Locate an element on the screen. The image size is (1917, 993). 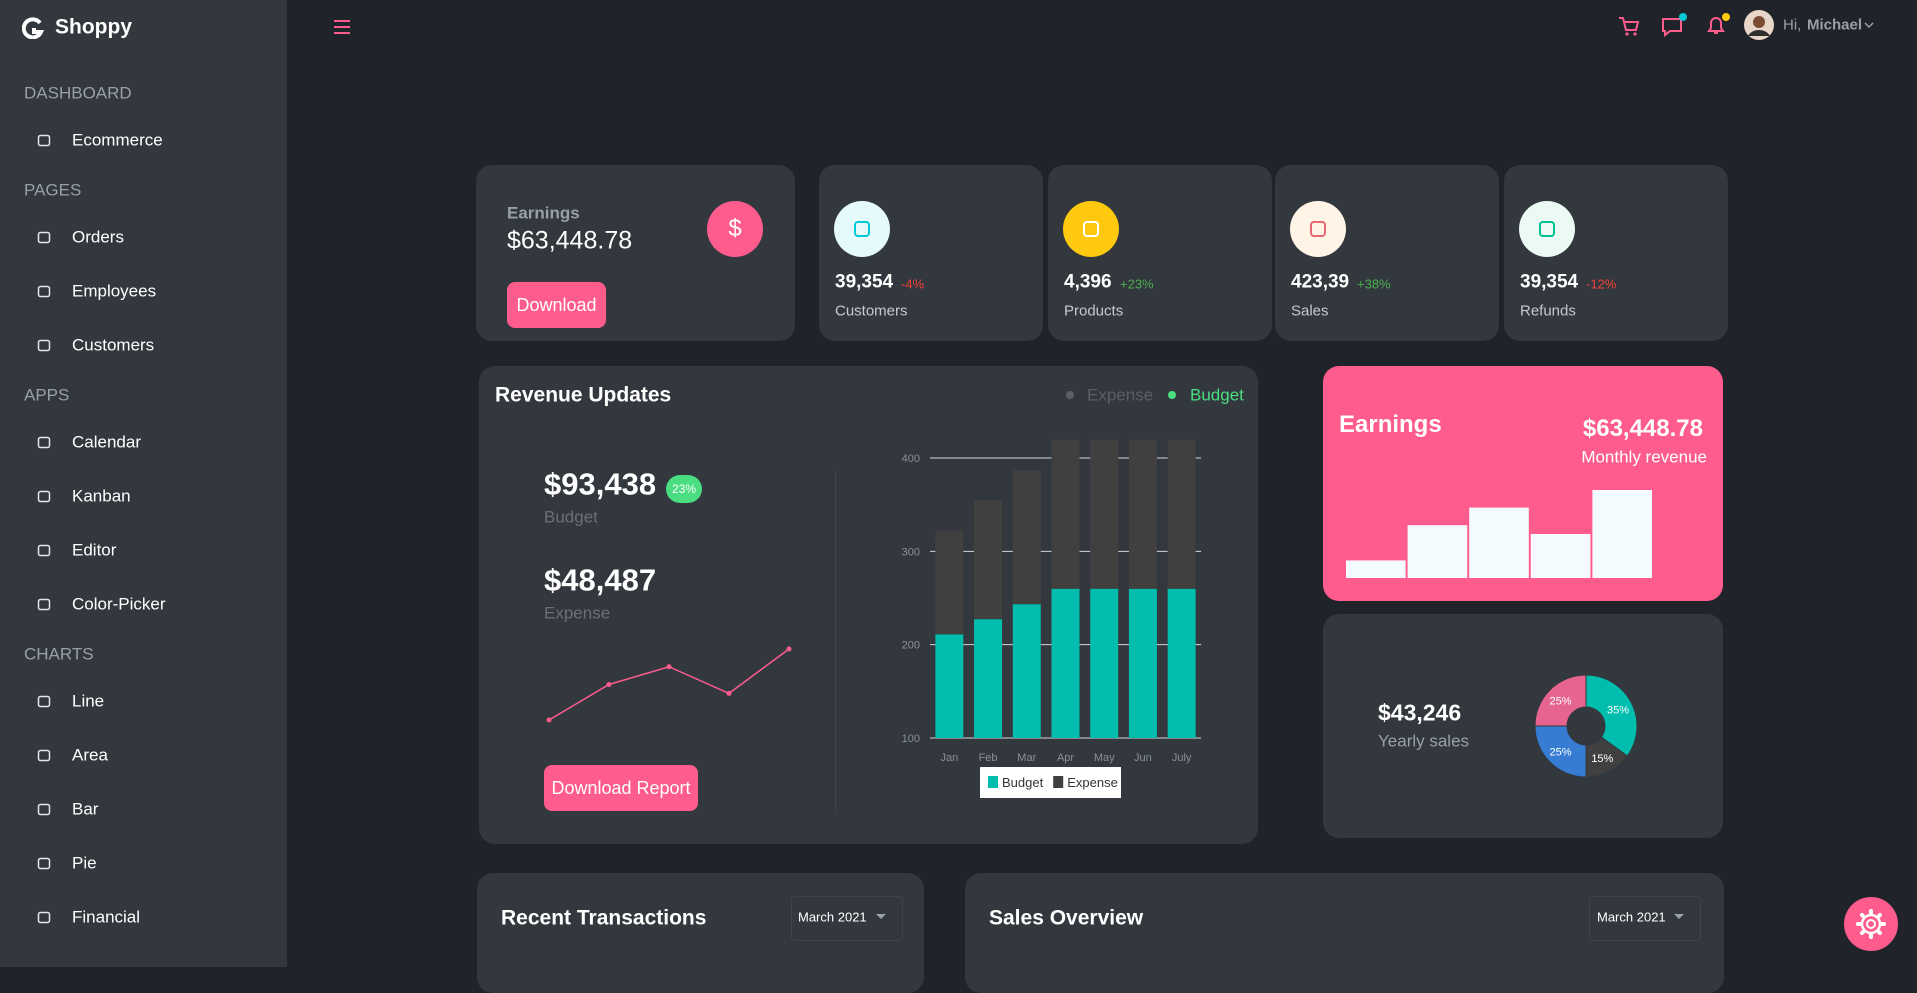
nav-item: Ecommerce is located at coordinates (117, 140).